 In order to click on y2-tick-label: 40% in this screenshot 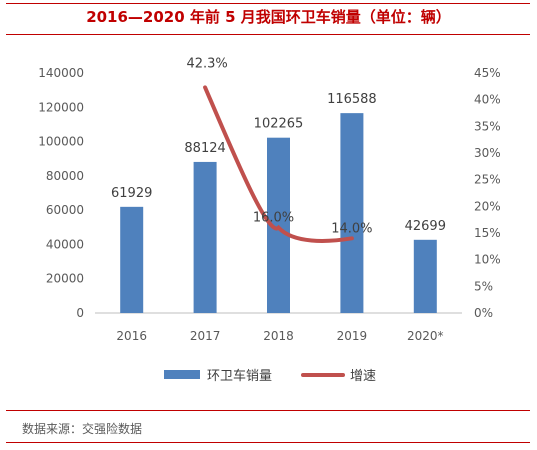, I will do `click(487, 100)`.